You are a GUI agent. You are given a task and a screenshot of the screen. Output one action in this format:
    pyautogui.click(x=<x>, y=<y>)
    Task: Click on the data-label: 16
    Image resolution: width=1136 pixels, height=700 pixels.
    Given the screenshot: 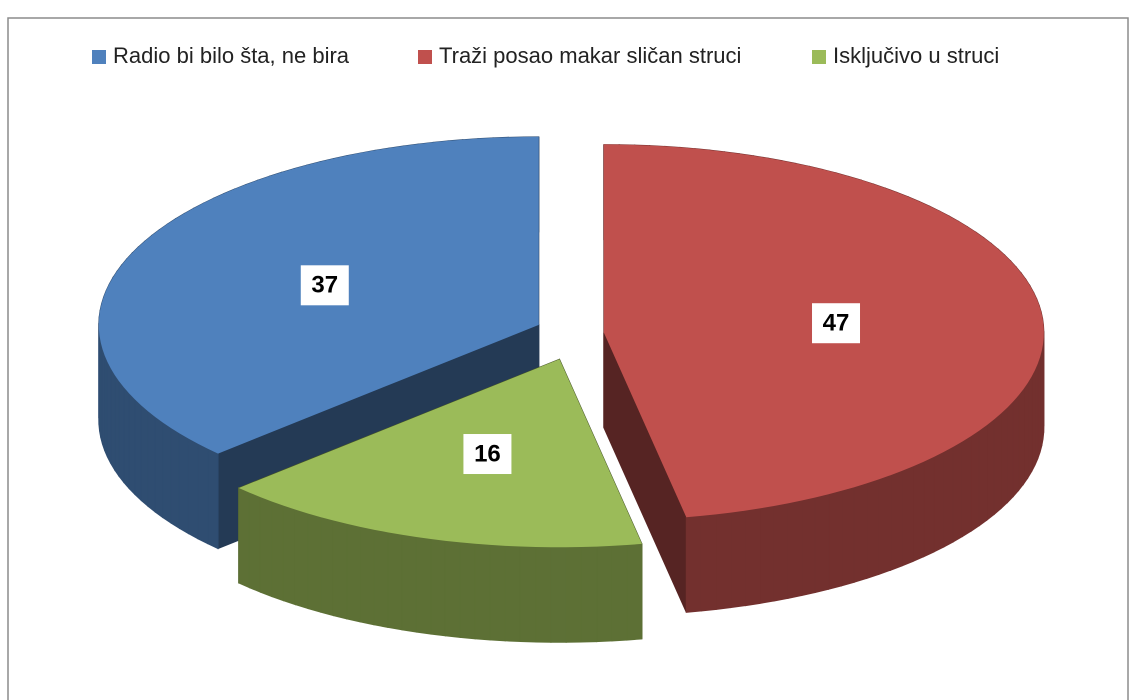 What is the action you would take?
    pyautogui.click(x=487, y=453)
    